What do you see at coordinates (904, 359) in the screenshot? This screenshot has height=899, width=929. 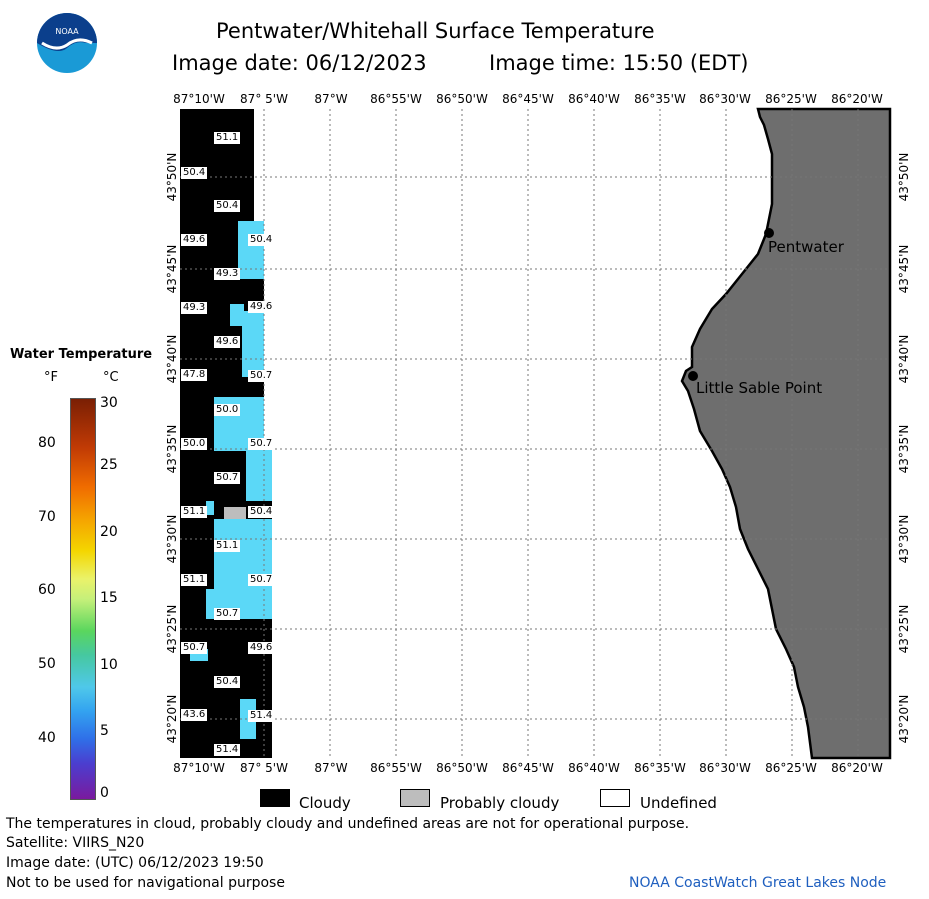 I see `lat-label-right: 43°40'N` at bounding box center [904, 359].